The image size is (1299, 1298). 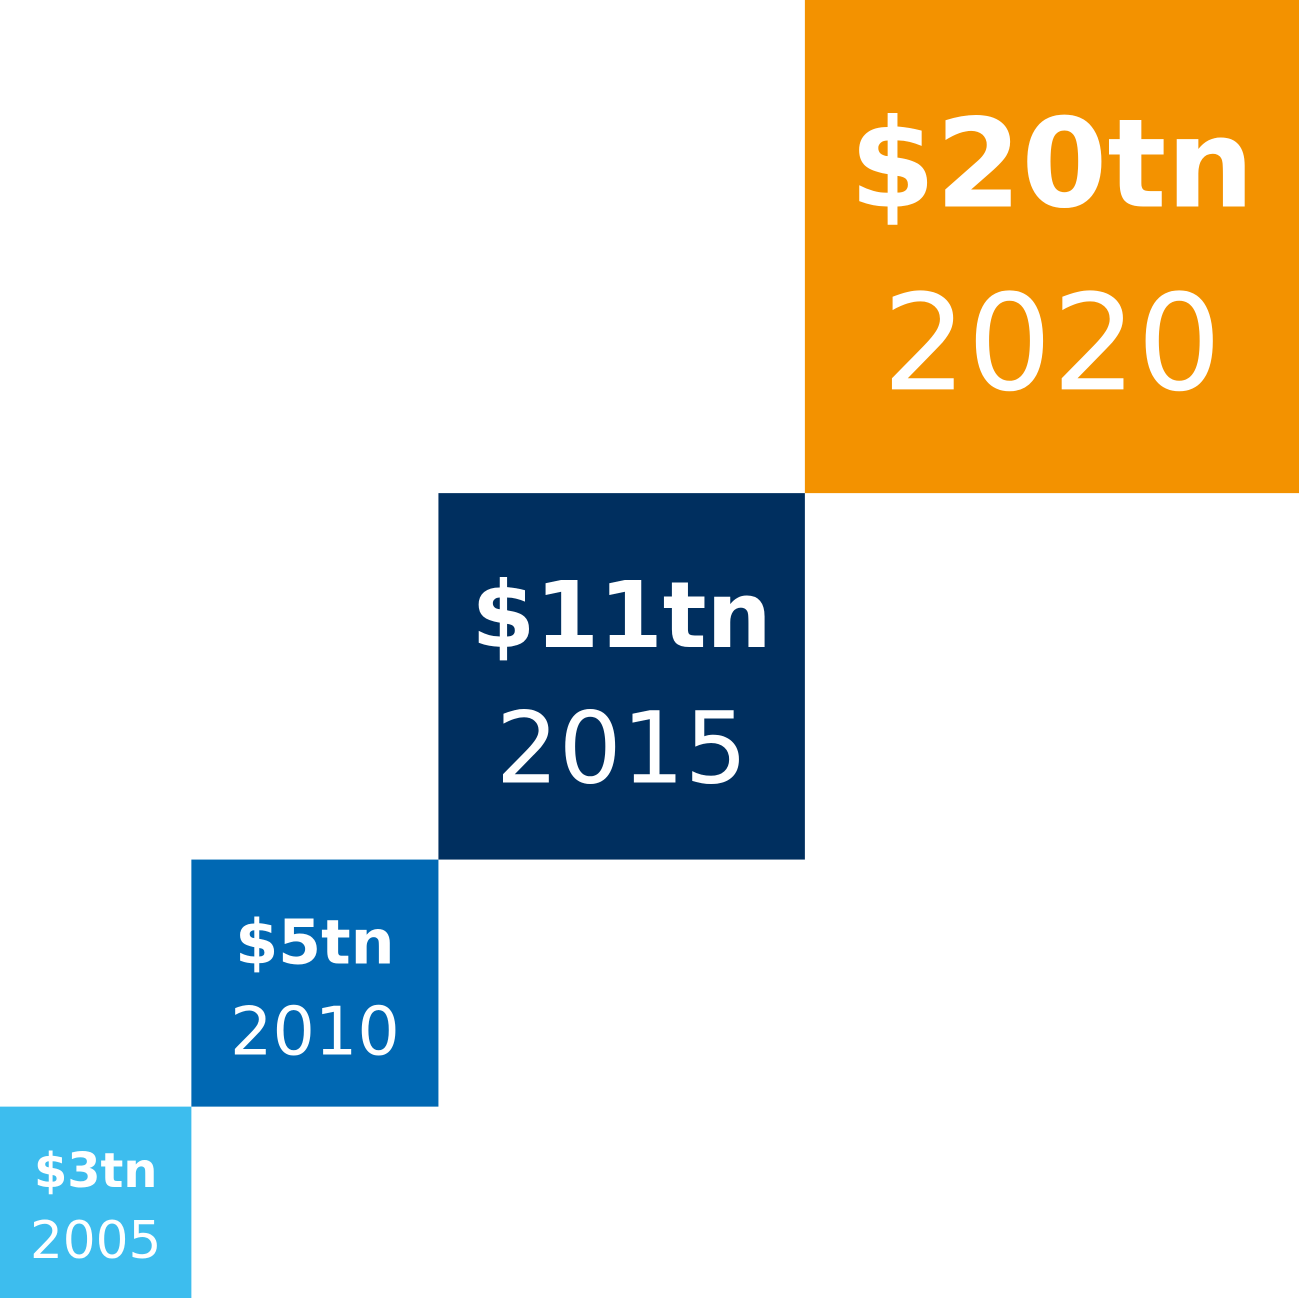 What do you see at coordinates (314, 942) in the screenshot?
I see `value-label: $5tn` at bounding box center [314, 942].